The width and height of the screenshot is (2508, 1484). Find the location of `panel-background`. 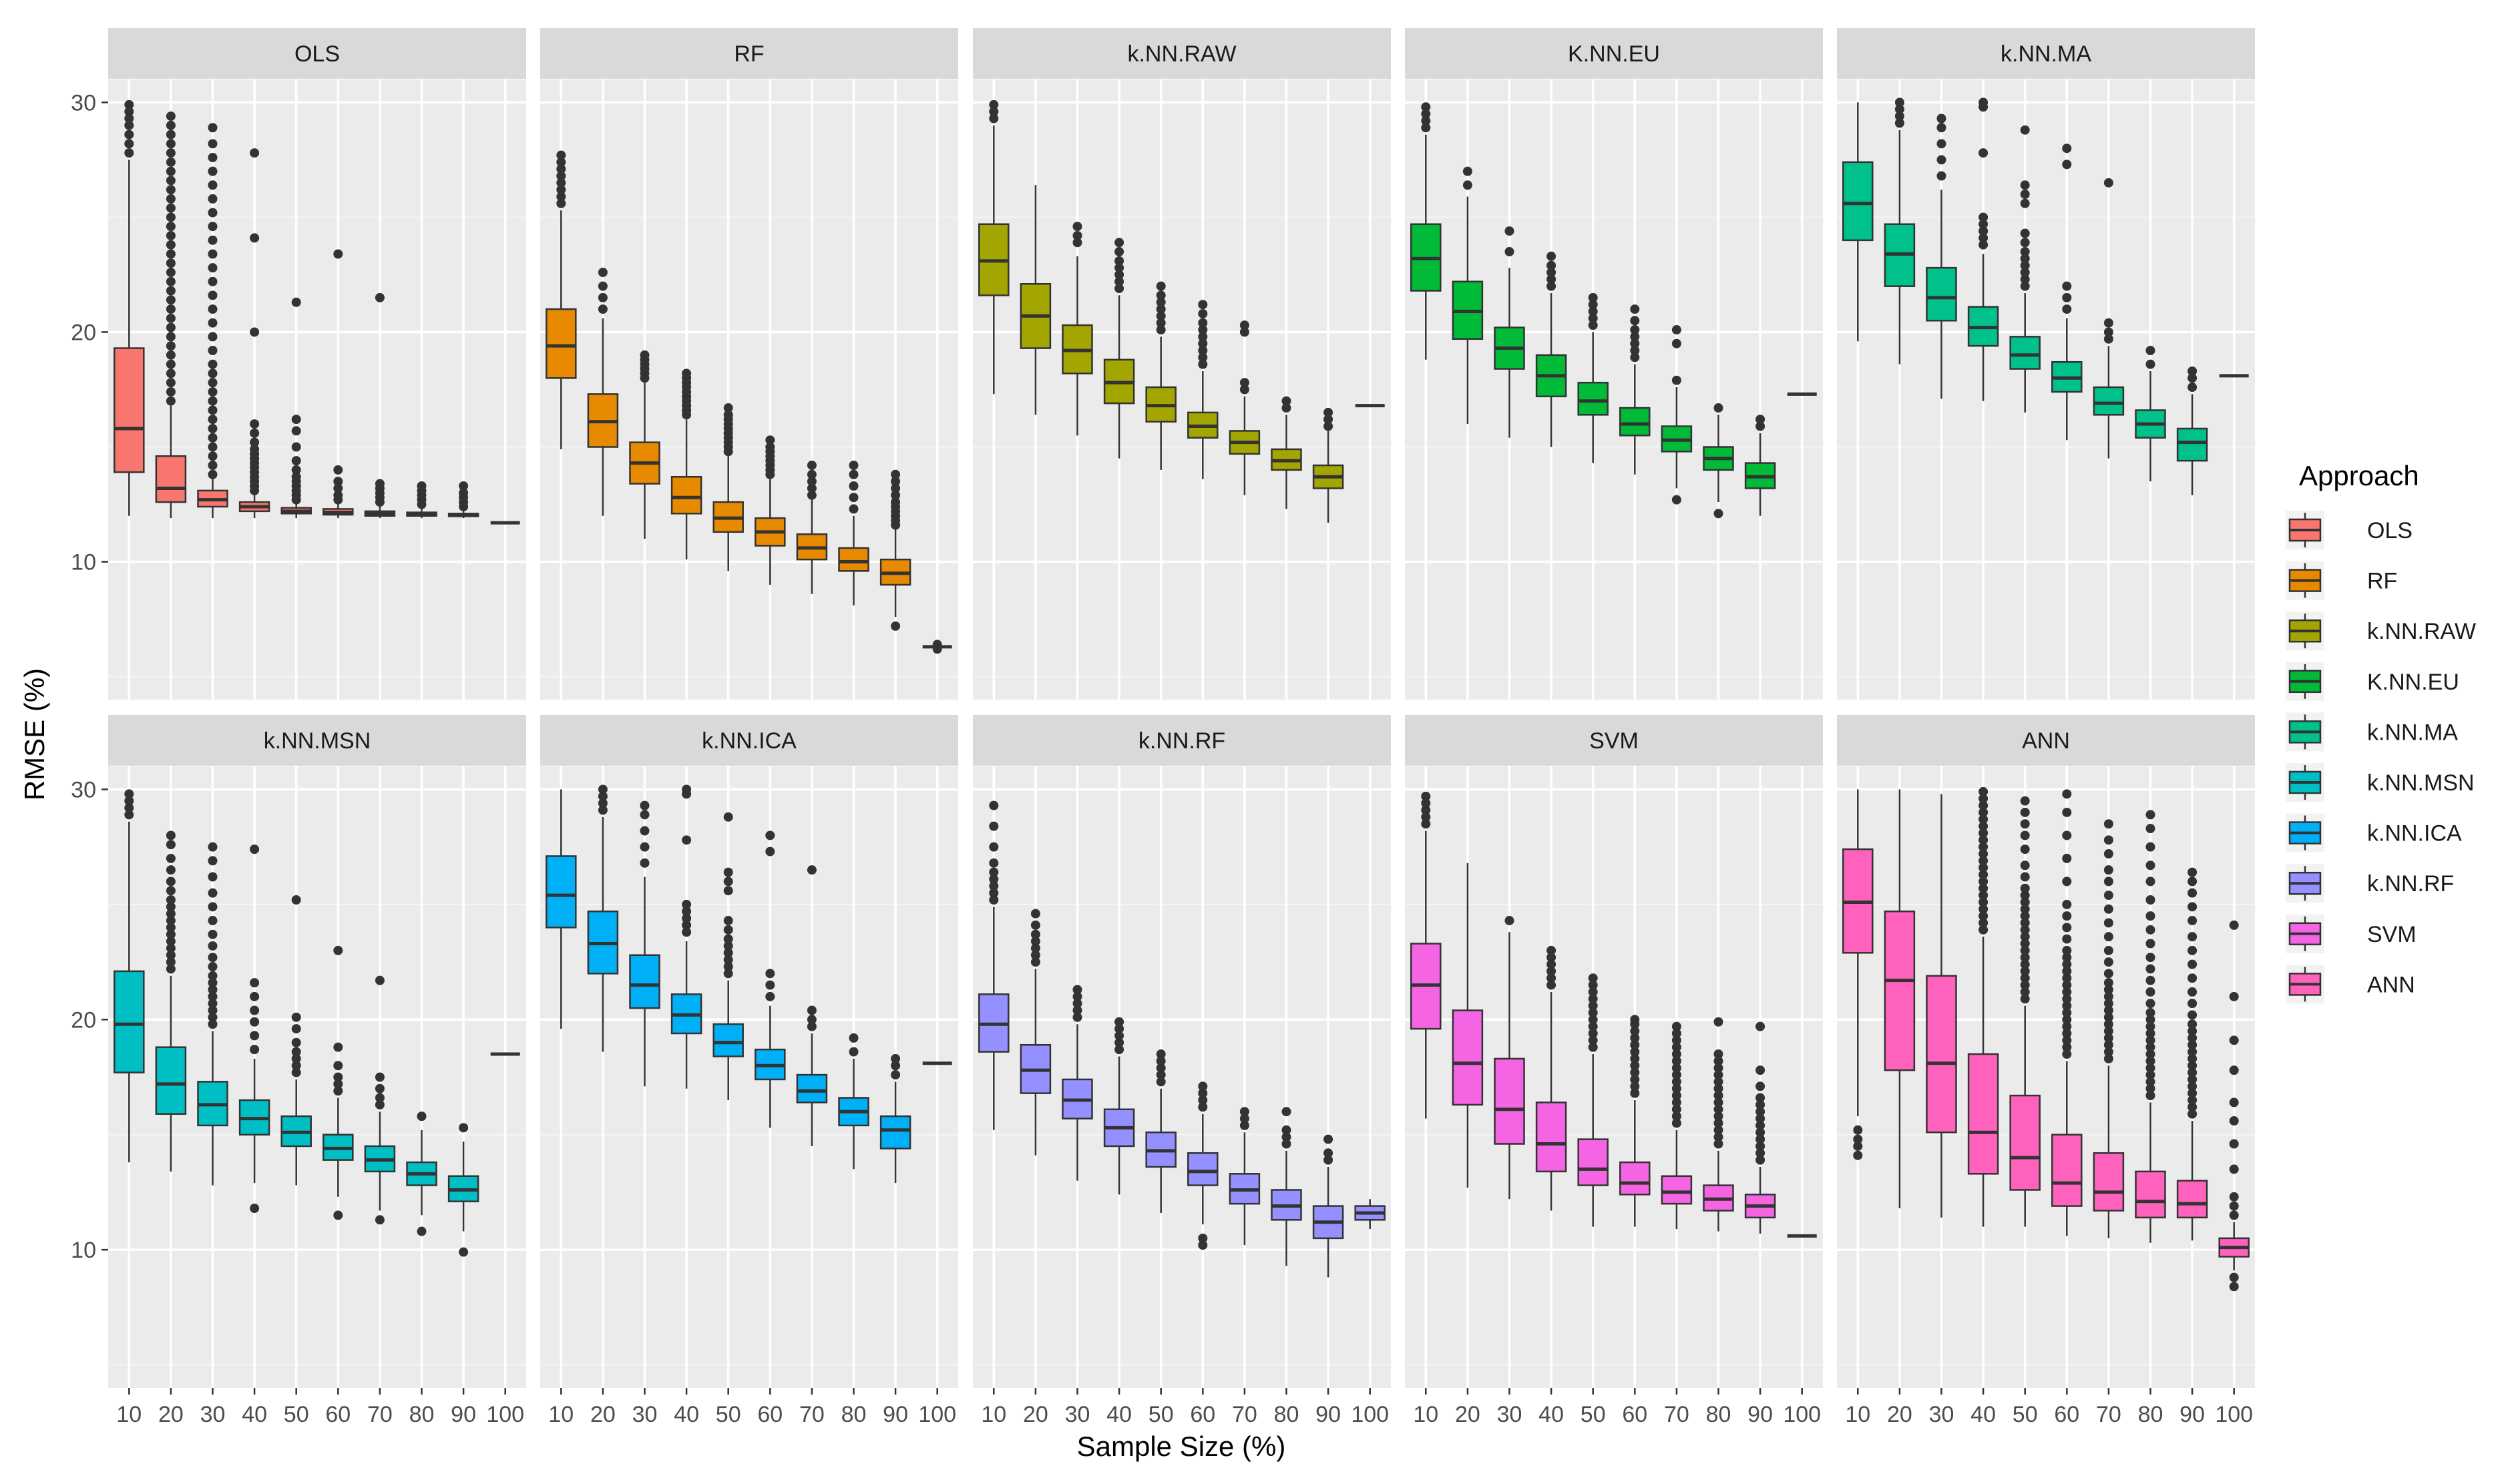

panel-background is located at coordinates (1182, 389).